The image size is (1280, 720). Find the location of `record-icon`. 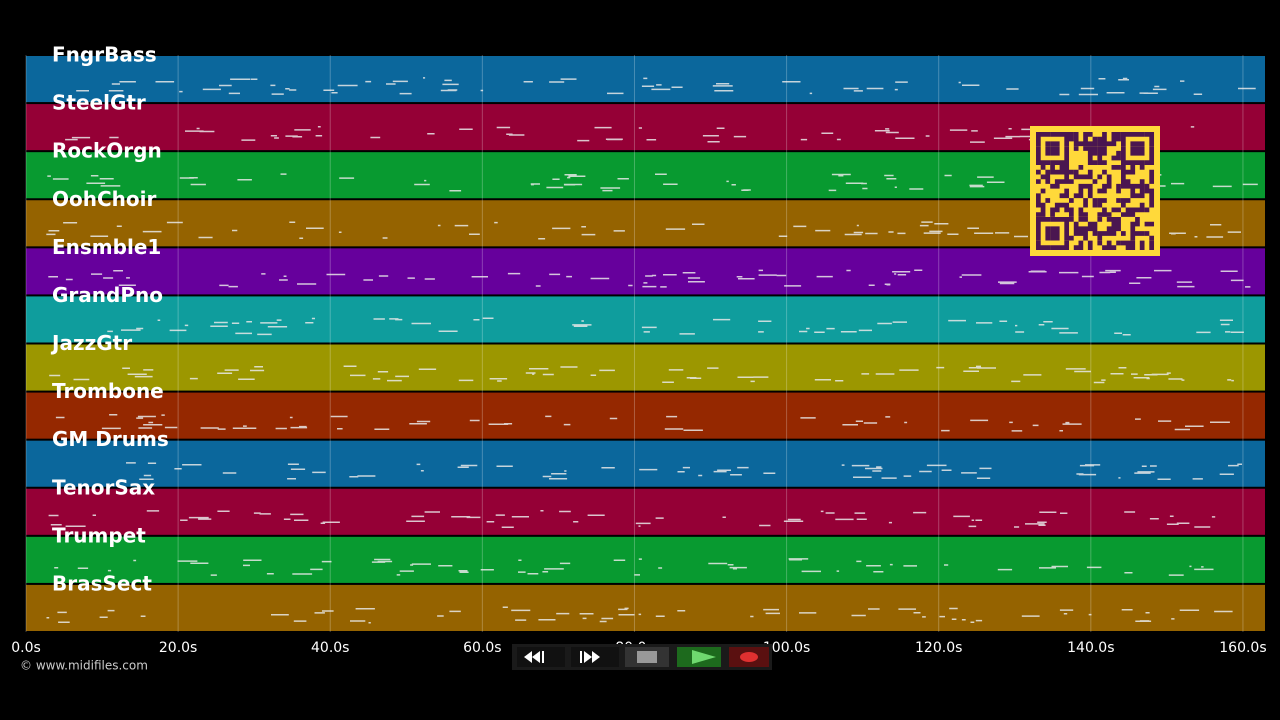

record-icon is located at coordinates (749, 657).